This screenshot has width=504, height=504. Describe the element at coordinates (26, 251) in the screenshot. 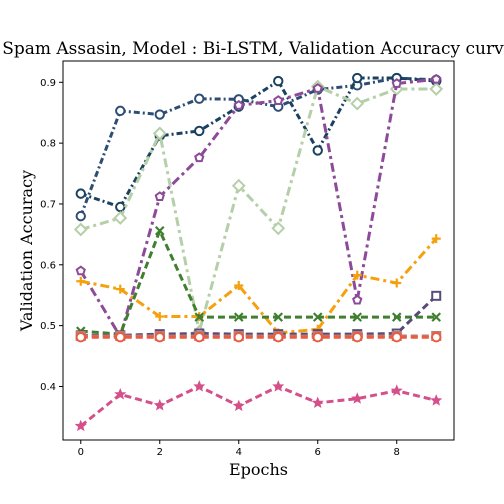

I see `y-axis-label: Validation Accuracy` at that location.